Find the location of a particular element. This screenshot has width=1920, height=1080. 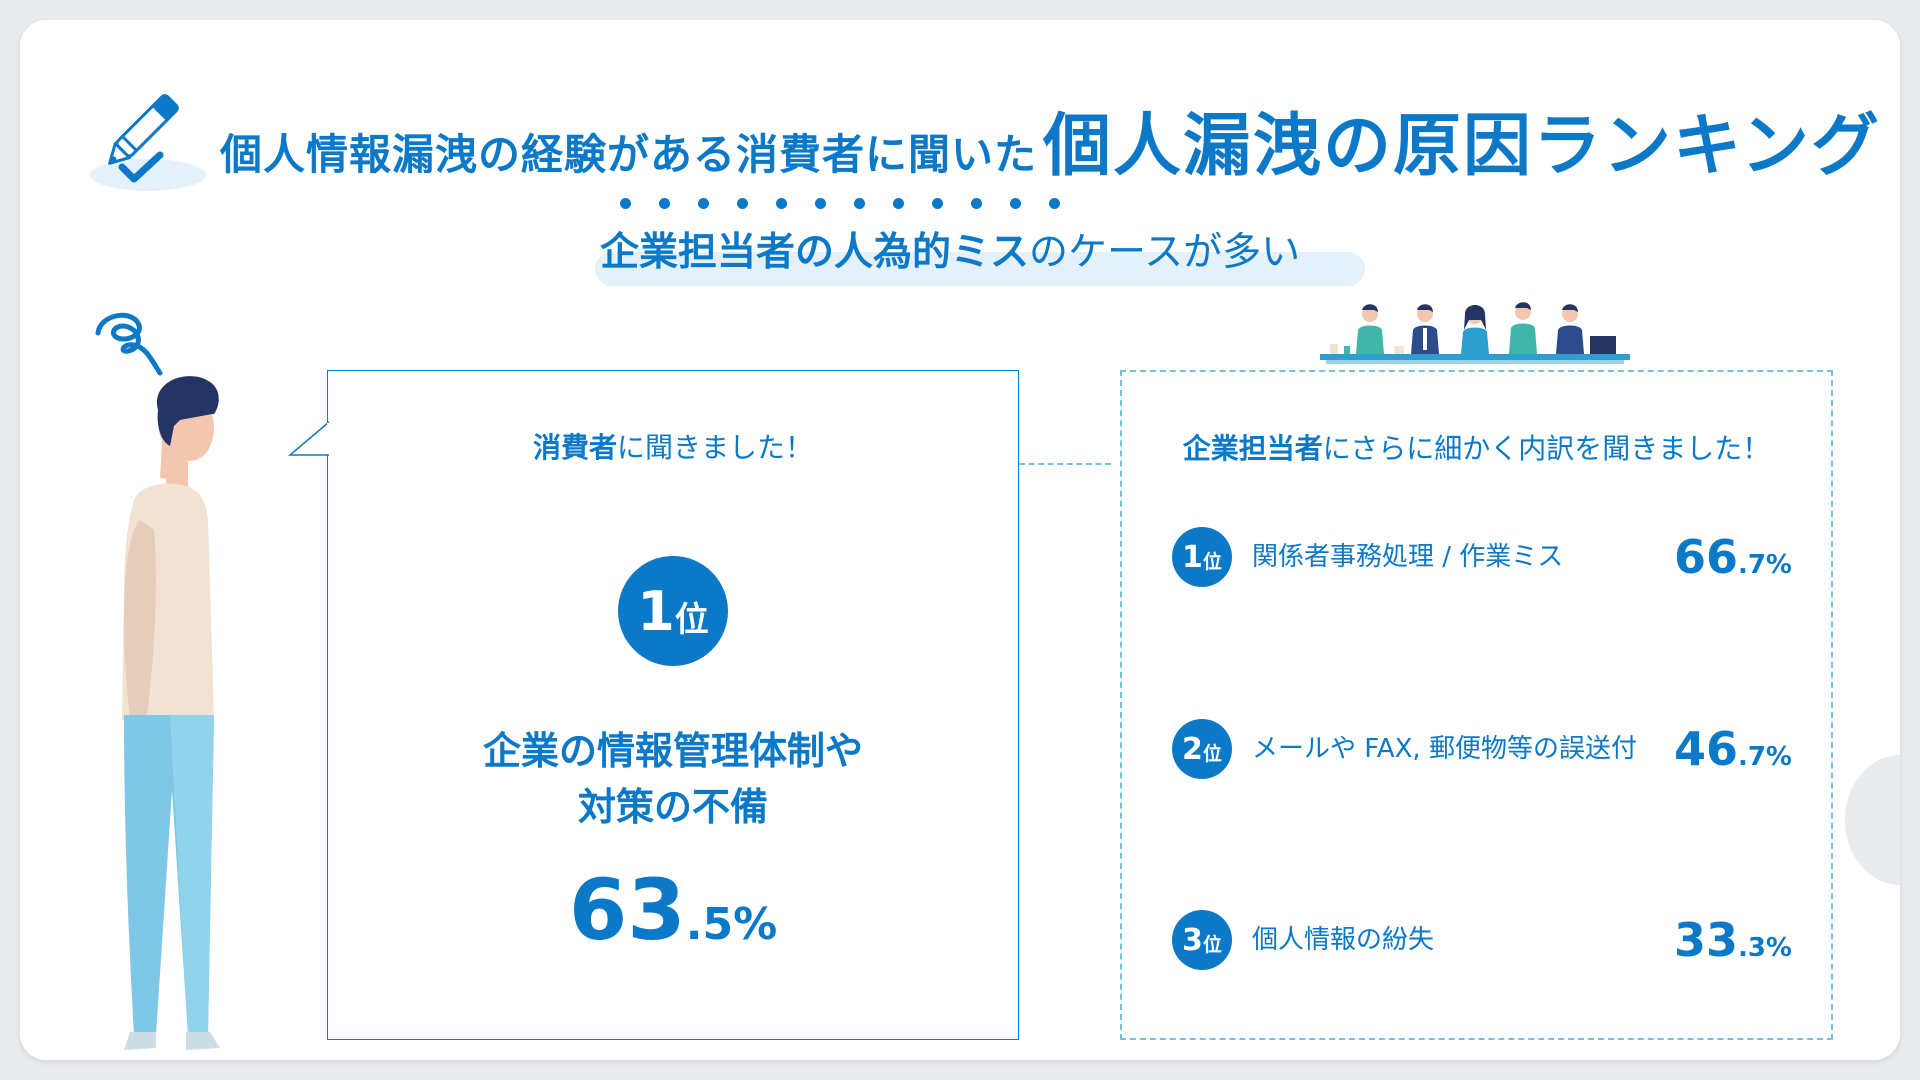

rank-label: 関係者事務処理 / 作業ミス is located at coordinates (1408, 557).